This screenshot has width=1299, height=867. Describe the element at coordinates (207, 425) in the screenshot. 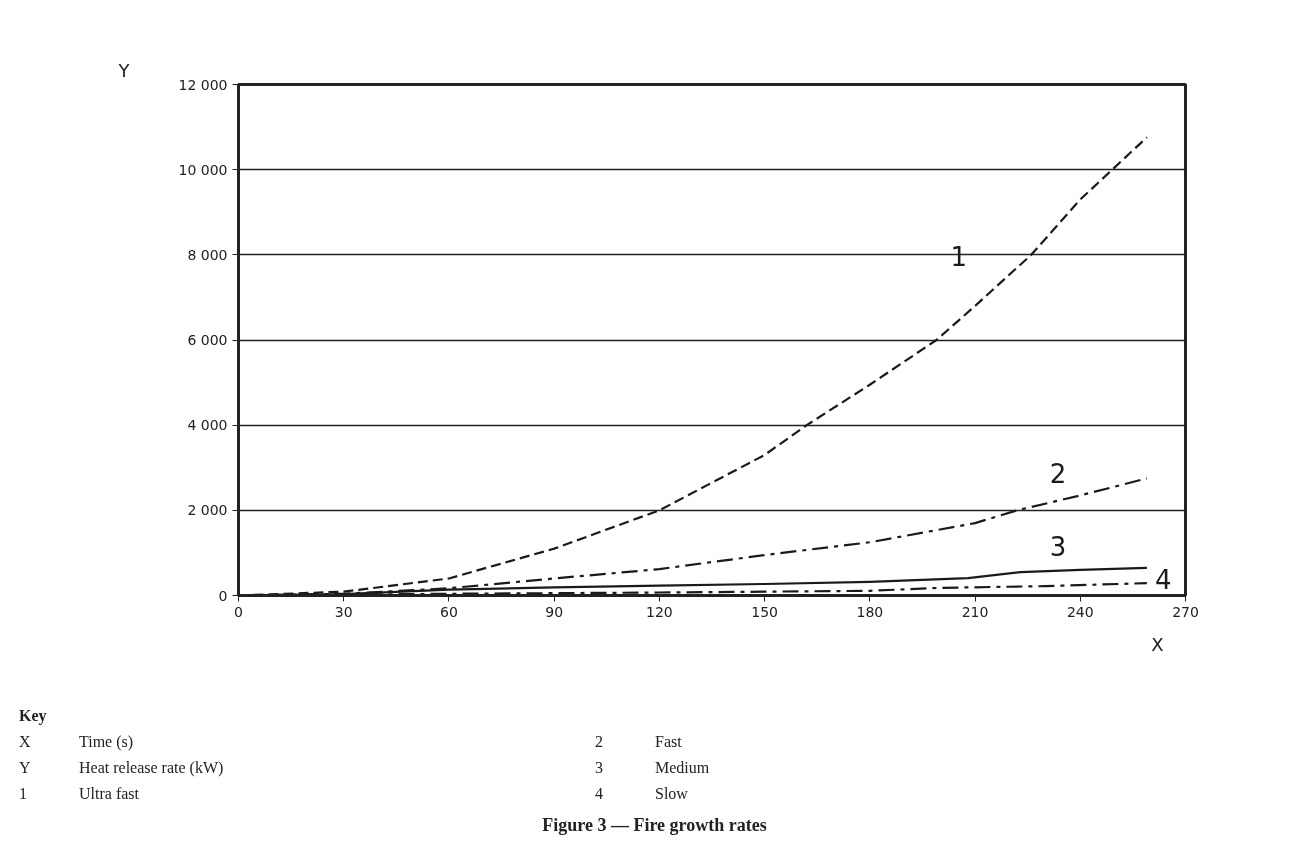

I see `y-tick-label: 4 000` at that location.